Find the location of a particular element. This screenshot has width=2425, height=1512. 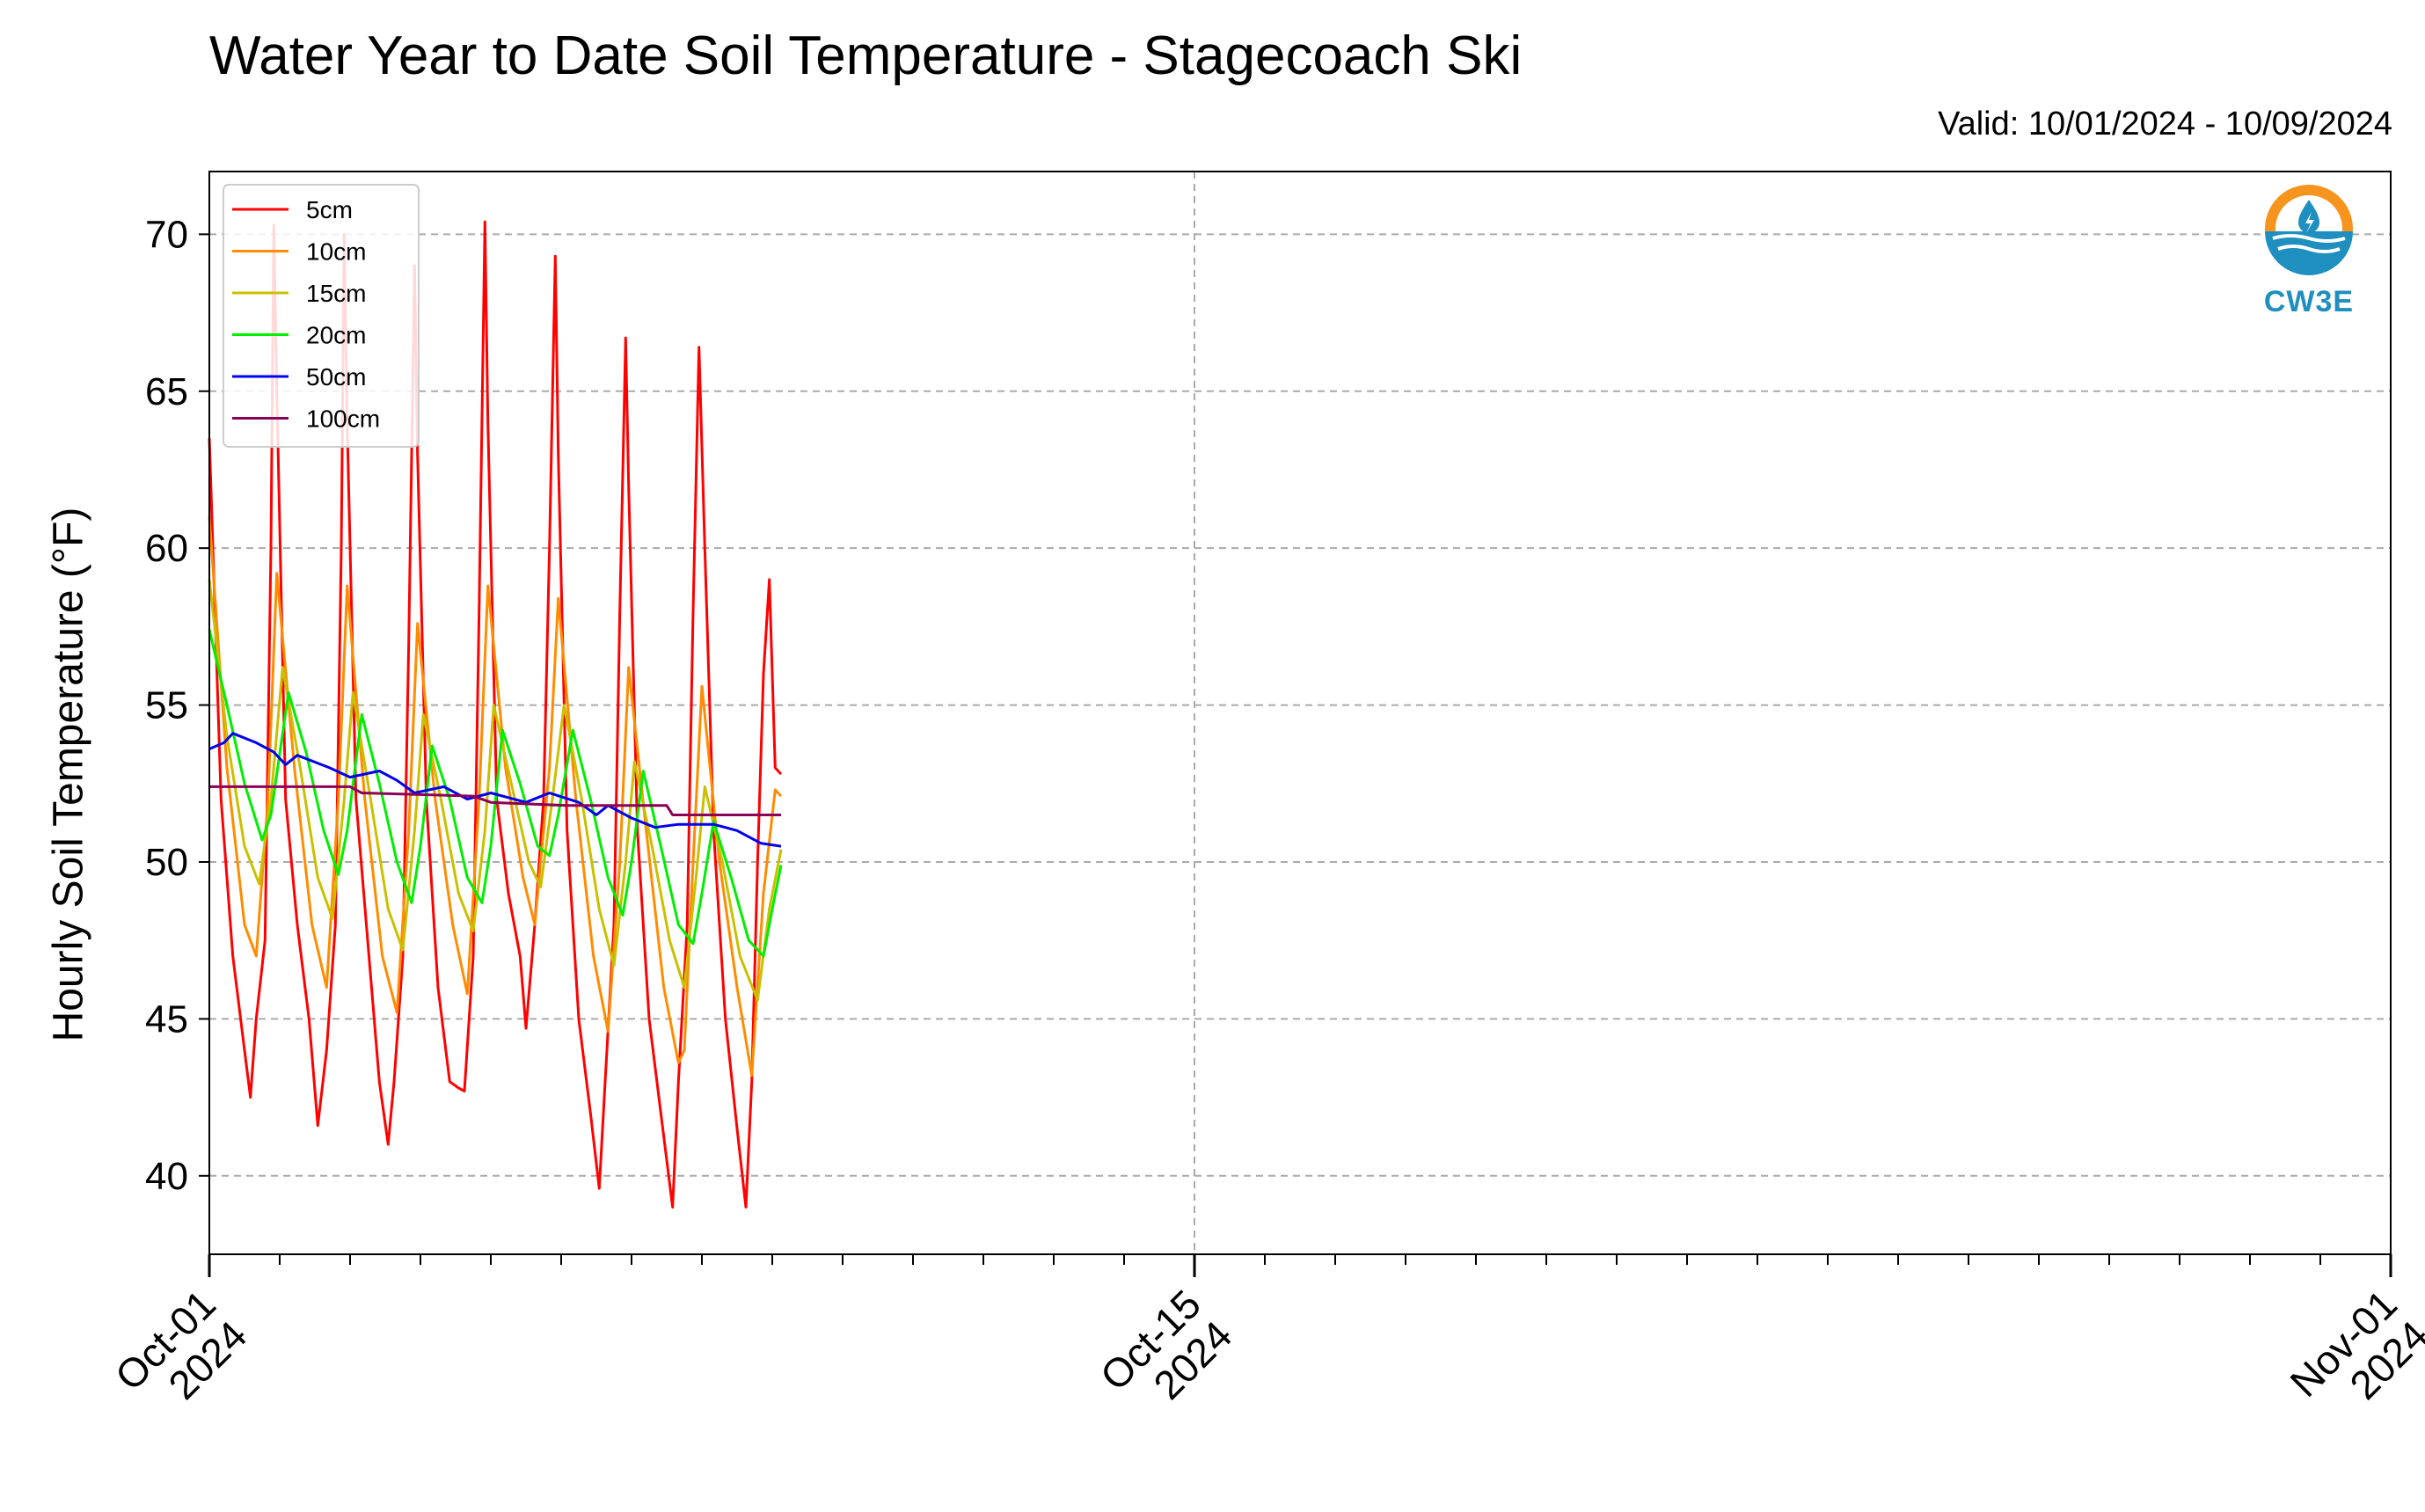

legend-label: 10cm is located at coordinates (336, 252).